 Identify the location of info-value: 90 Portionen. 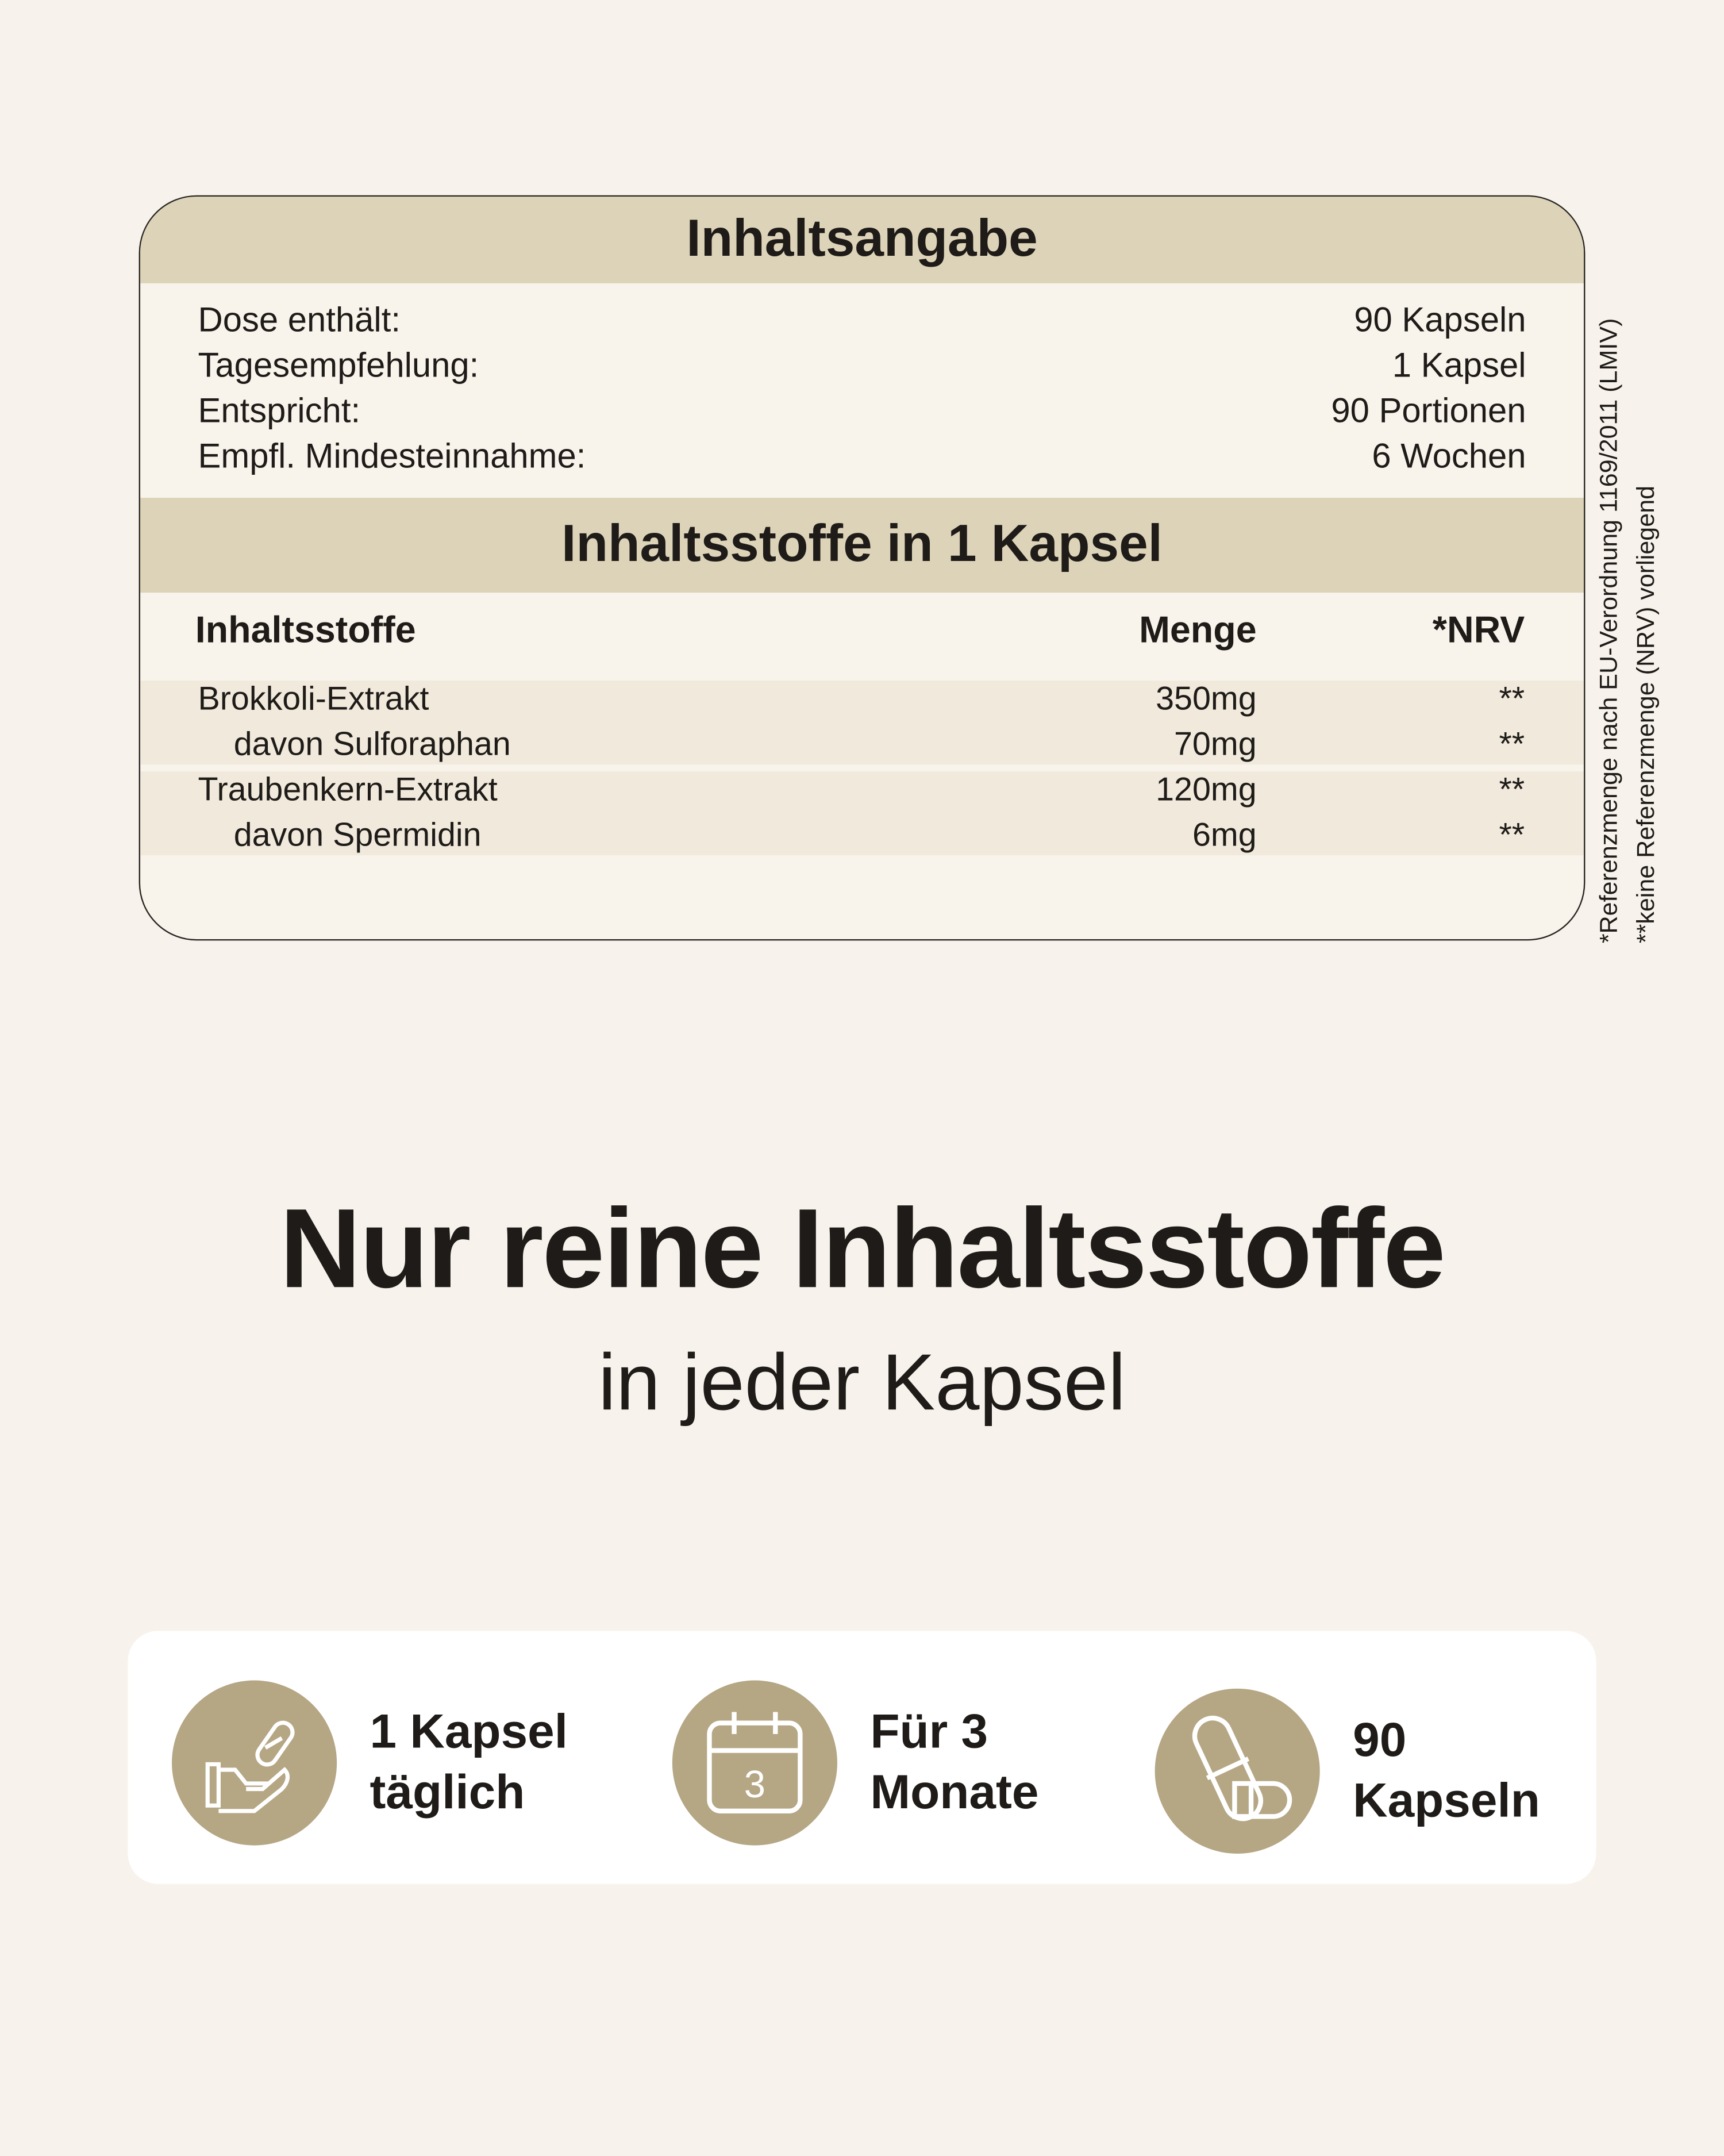
(1428, 411).